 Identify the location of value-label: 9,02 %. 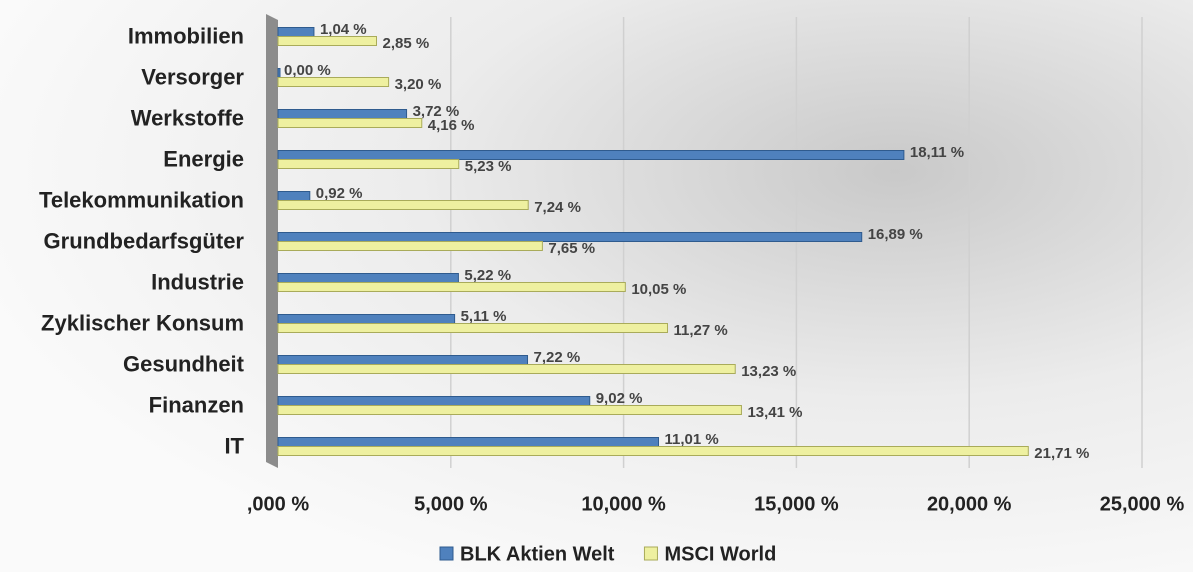
(619, 398).